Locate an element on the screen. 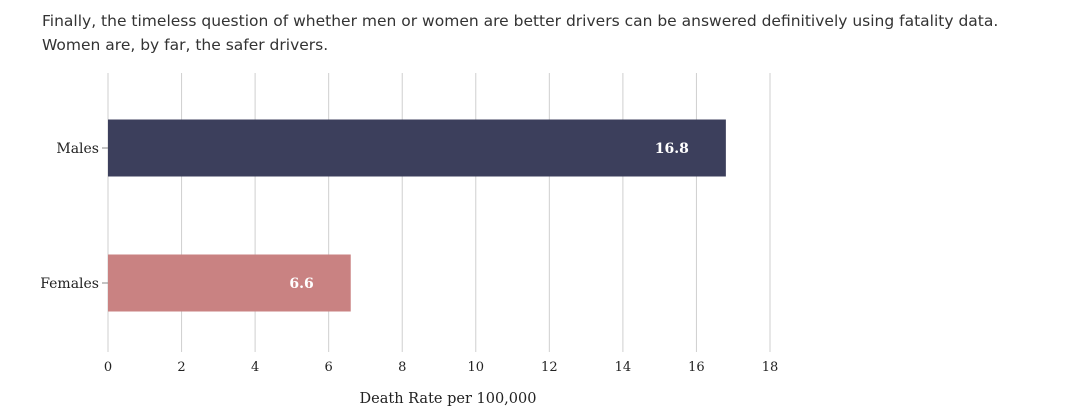 This screenshot has height=418, width=1069. category-label: Males is located at coordinates (77, 149).